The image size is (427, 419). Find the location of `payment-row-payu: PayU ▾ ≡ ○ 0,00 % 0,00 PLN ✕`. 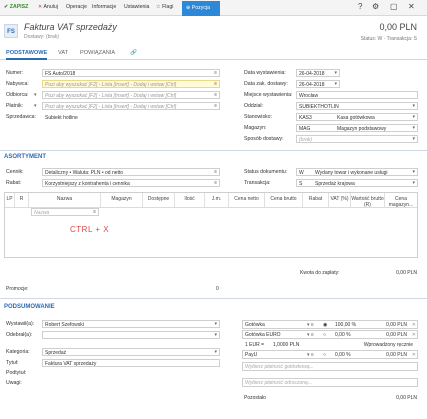

payment-row-payu: PayU ▾ ≡ ○ 0,00 % 0,00 PLN ✕ is located at coordinates (330, 354).